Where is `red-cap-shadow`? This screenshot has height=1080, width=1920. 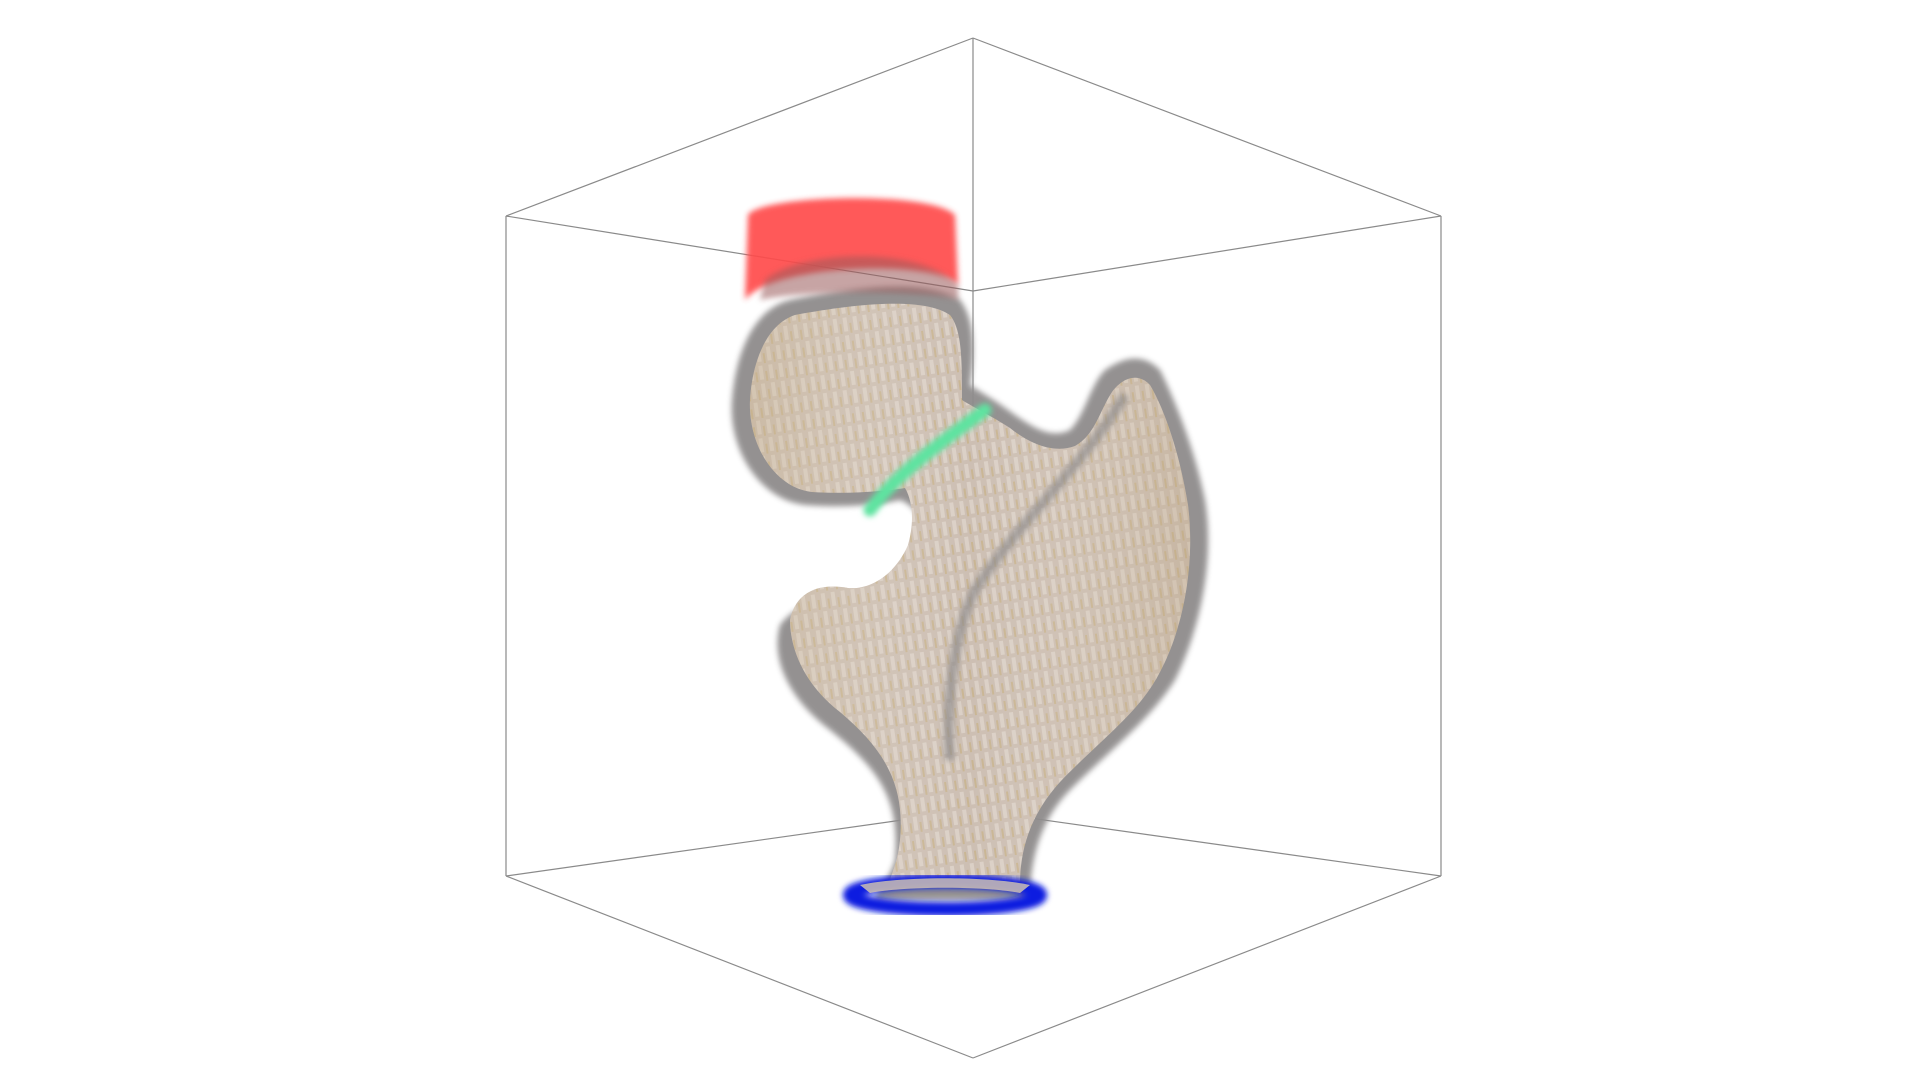
red-cap-shadow is located at coordinates (859, 278).